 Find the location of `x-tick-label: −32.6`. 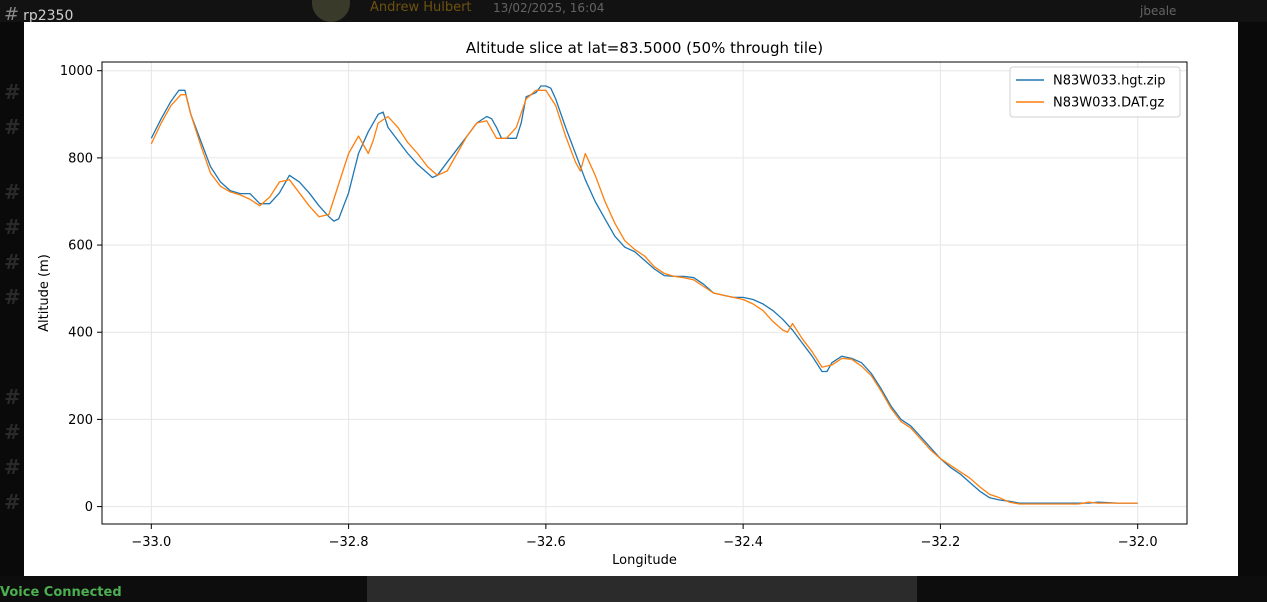

x-tick-label: −32.6 is located at coordinates (546, 542).